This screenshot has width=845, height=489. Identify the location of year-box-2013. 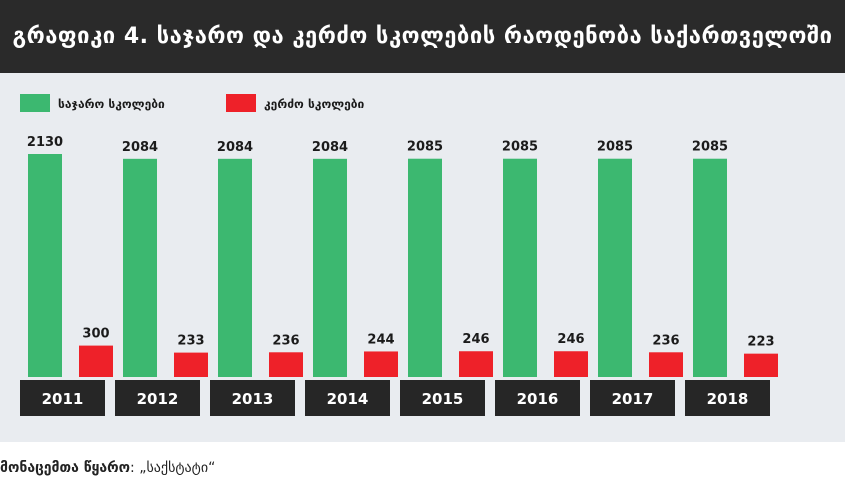
(252, 398).